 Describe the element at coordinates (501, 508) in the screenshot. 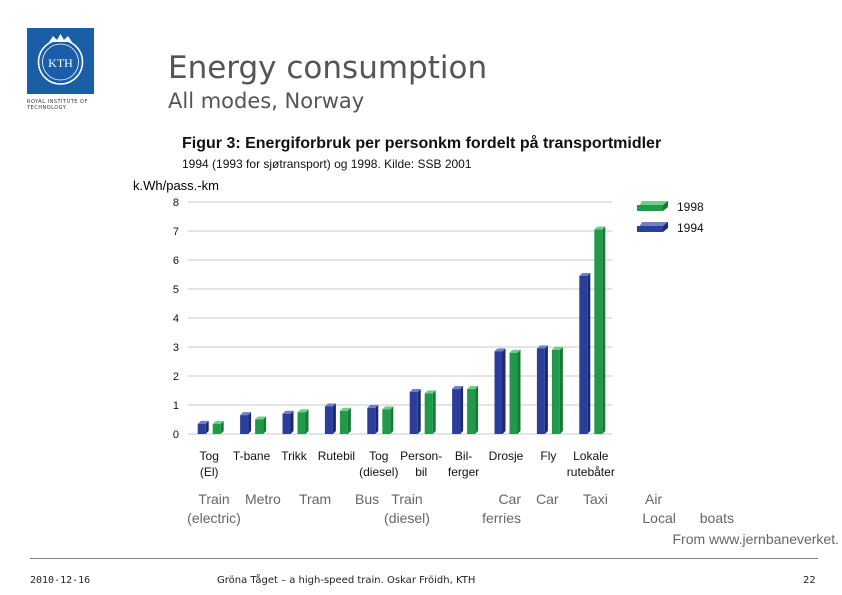

I see `en-label-text: Car ferries` at that location.